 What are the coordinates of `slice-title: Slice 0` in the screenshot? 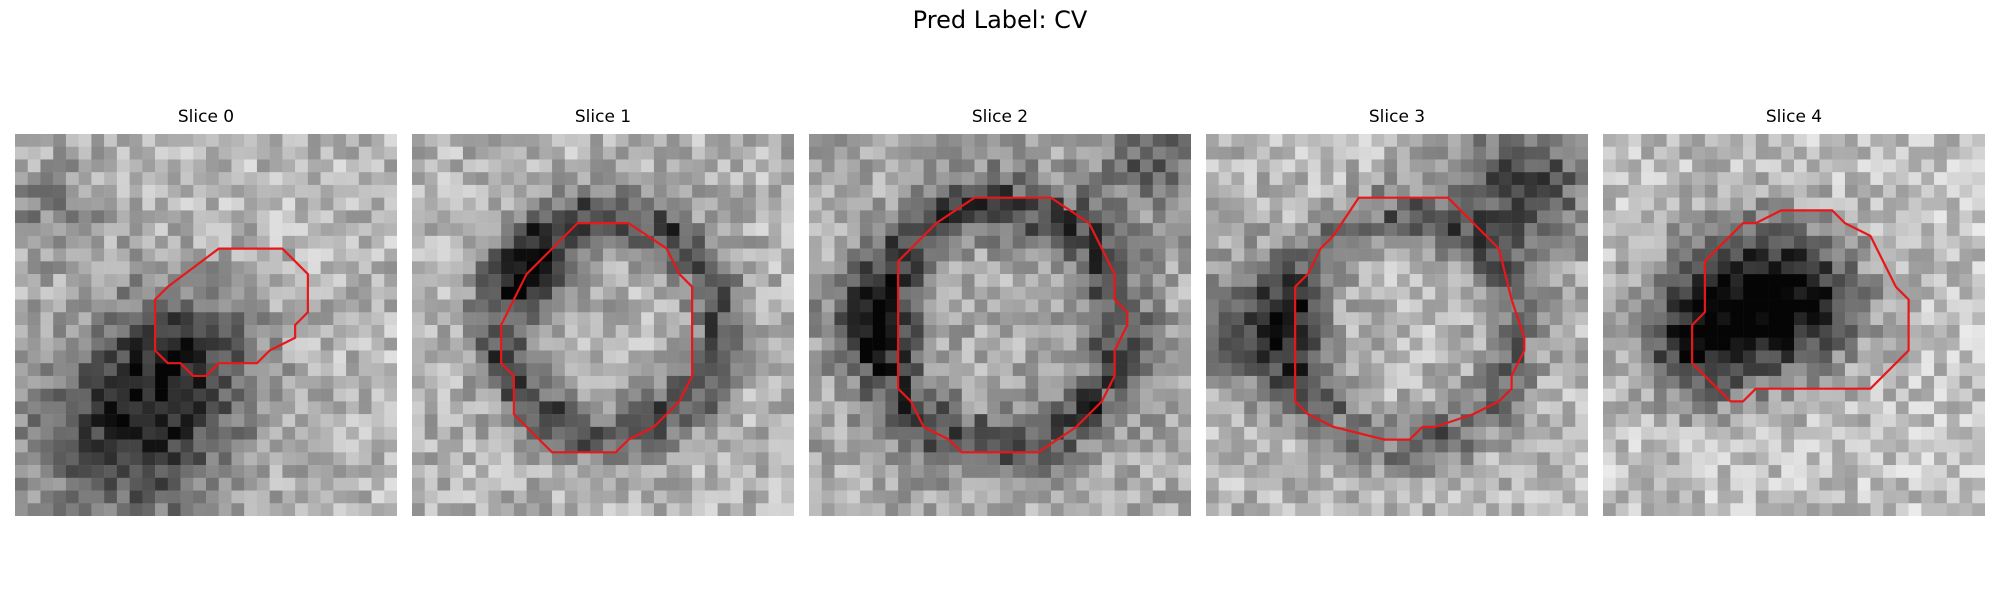 It's located at (206, 117).